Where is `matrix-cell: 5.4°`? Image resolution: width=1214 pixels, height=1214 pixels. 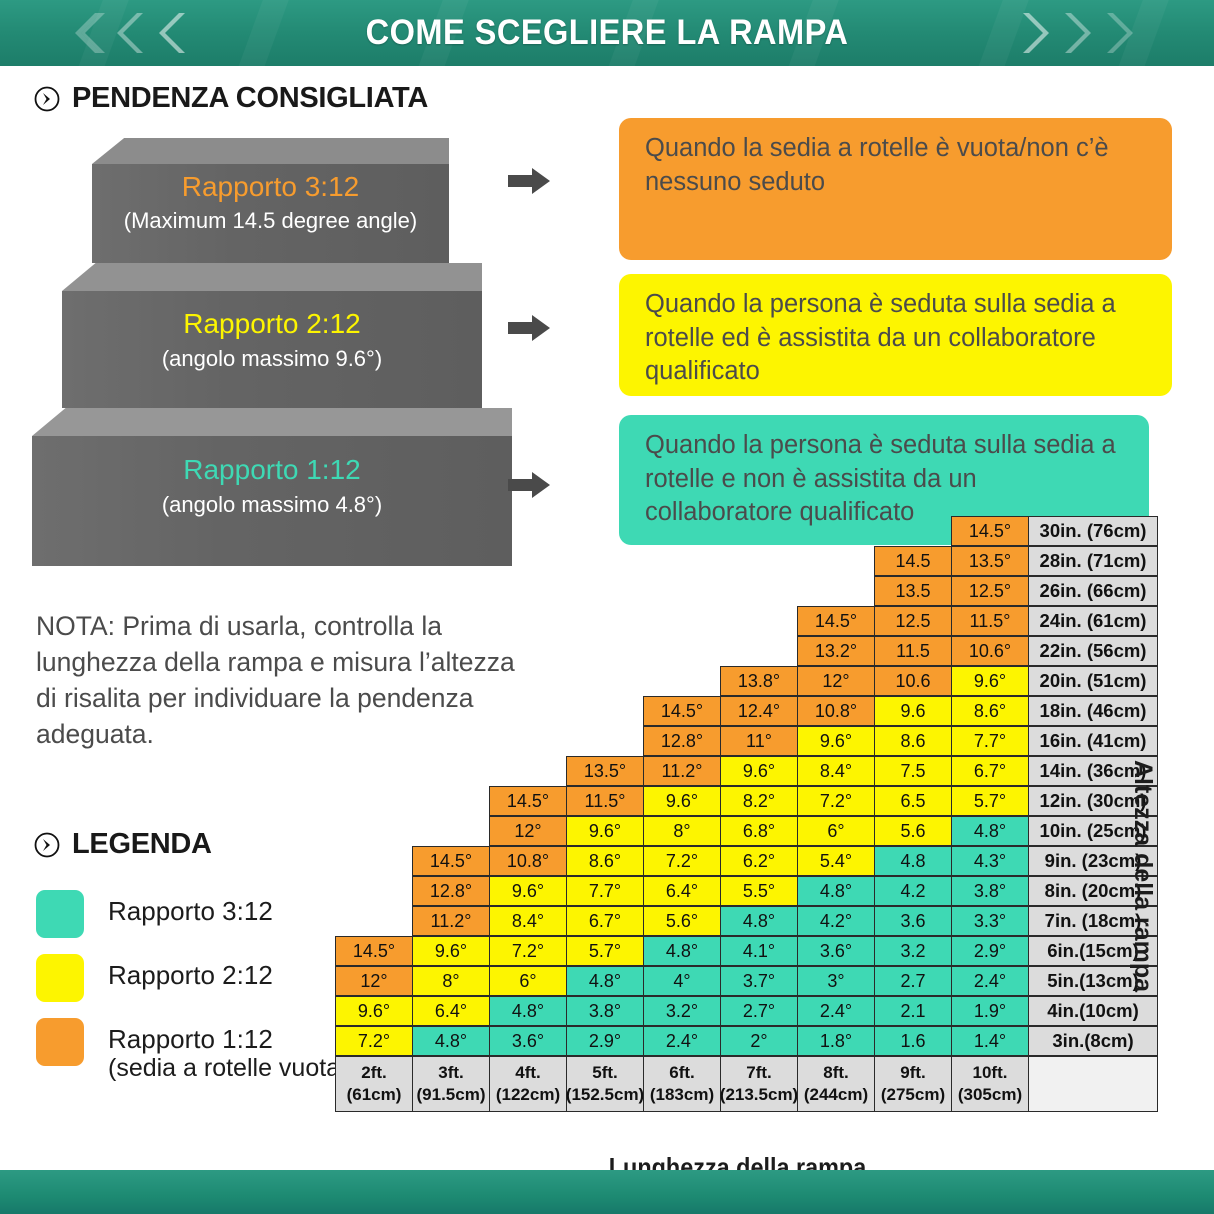 matrix-cell: 5.4° is located at coordinates (836, 861).